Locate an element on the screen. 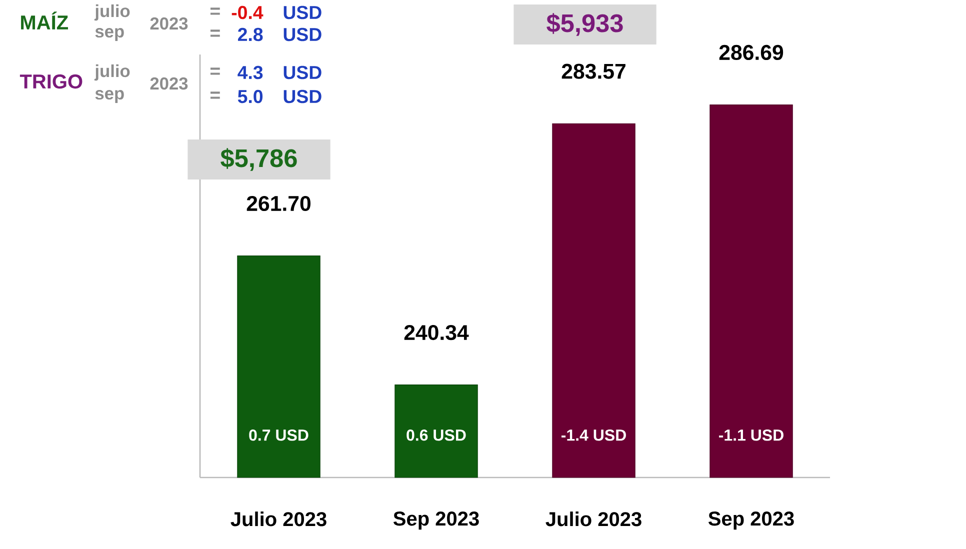  annotation: 0.6 USD is located at coordinates (436, 436).